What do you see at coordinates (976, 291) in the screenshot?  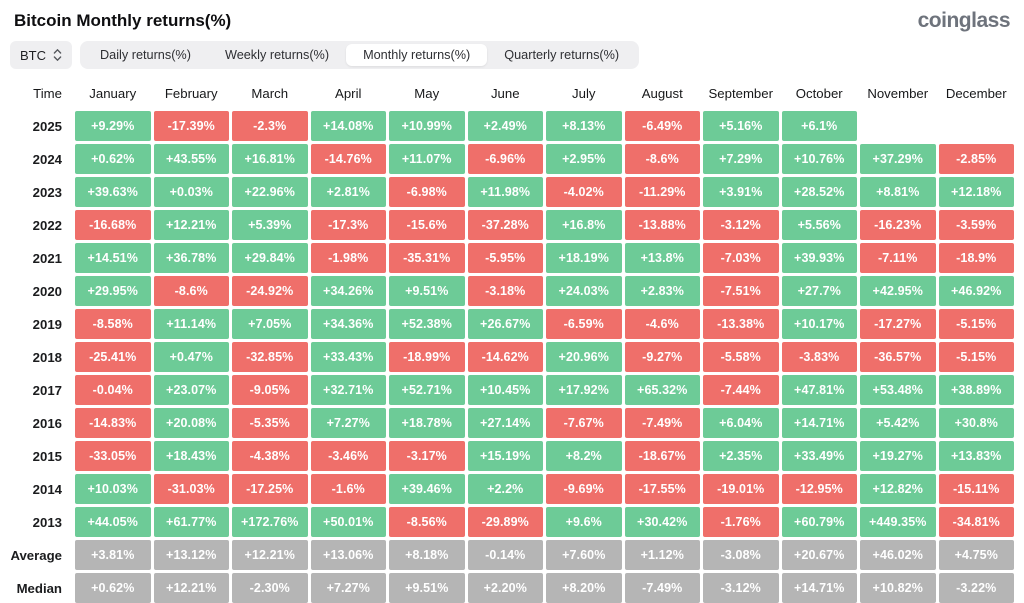 I see `return-cell: +46.92%` at bounding box center [976, 291].